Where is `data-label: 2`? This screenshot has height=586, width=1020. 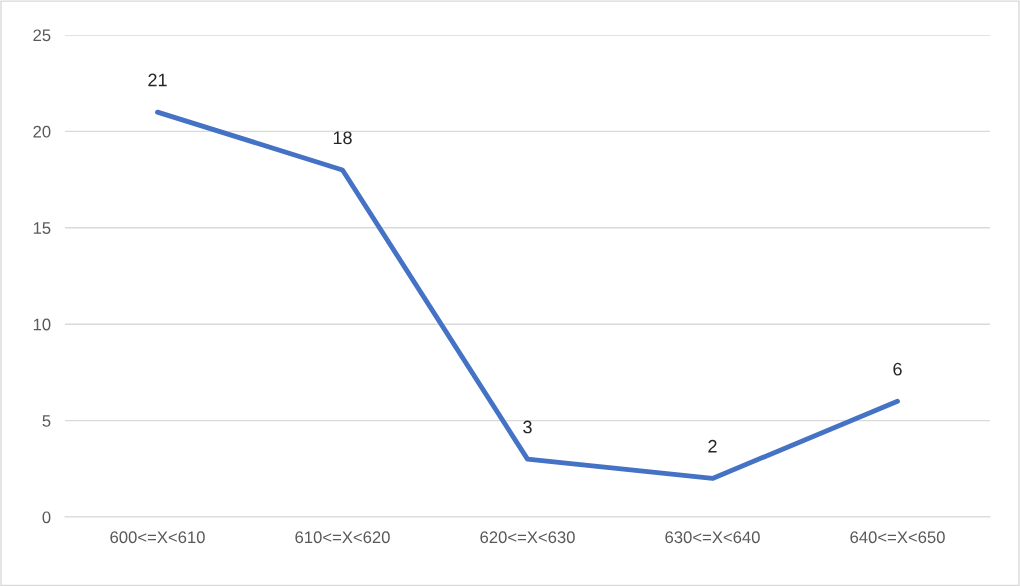 data-label: 2 is located at coordinates (712, 446).